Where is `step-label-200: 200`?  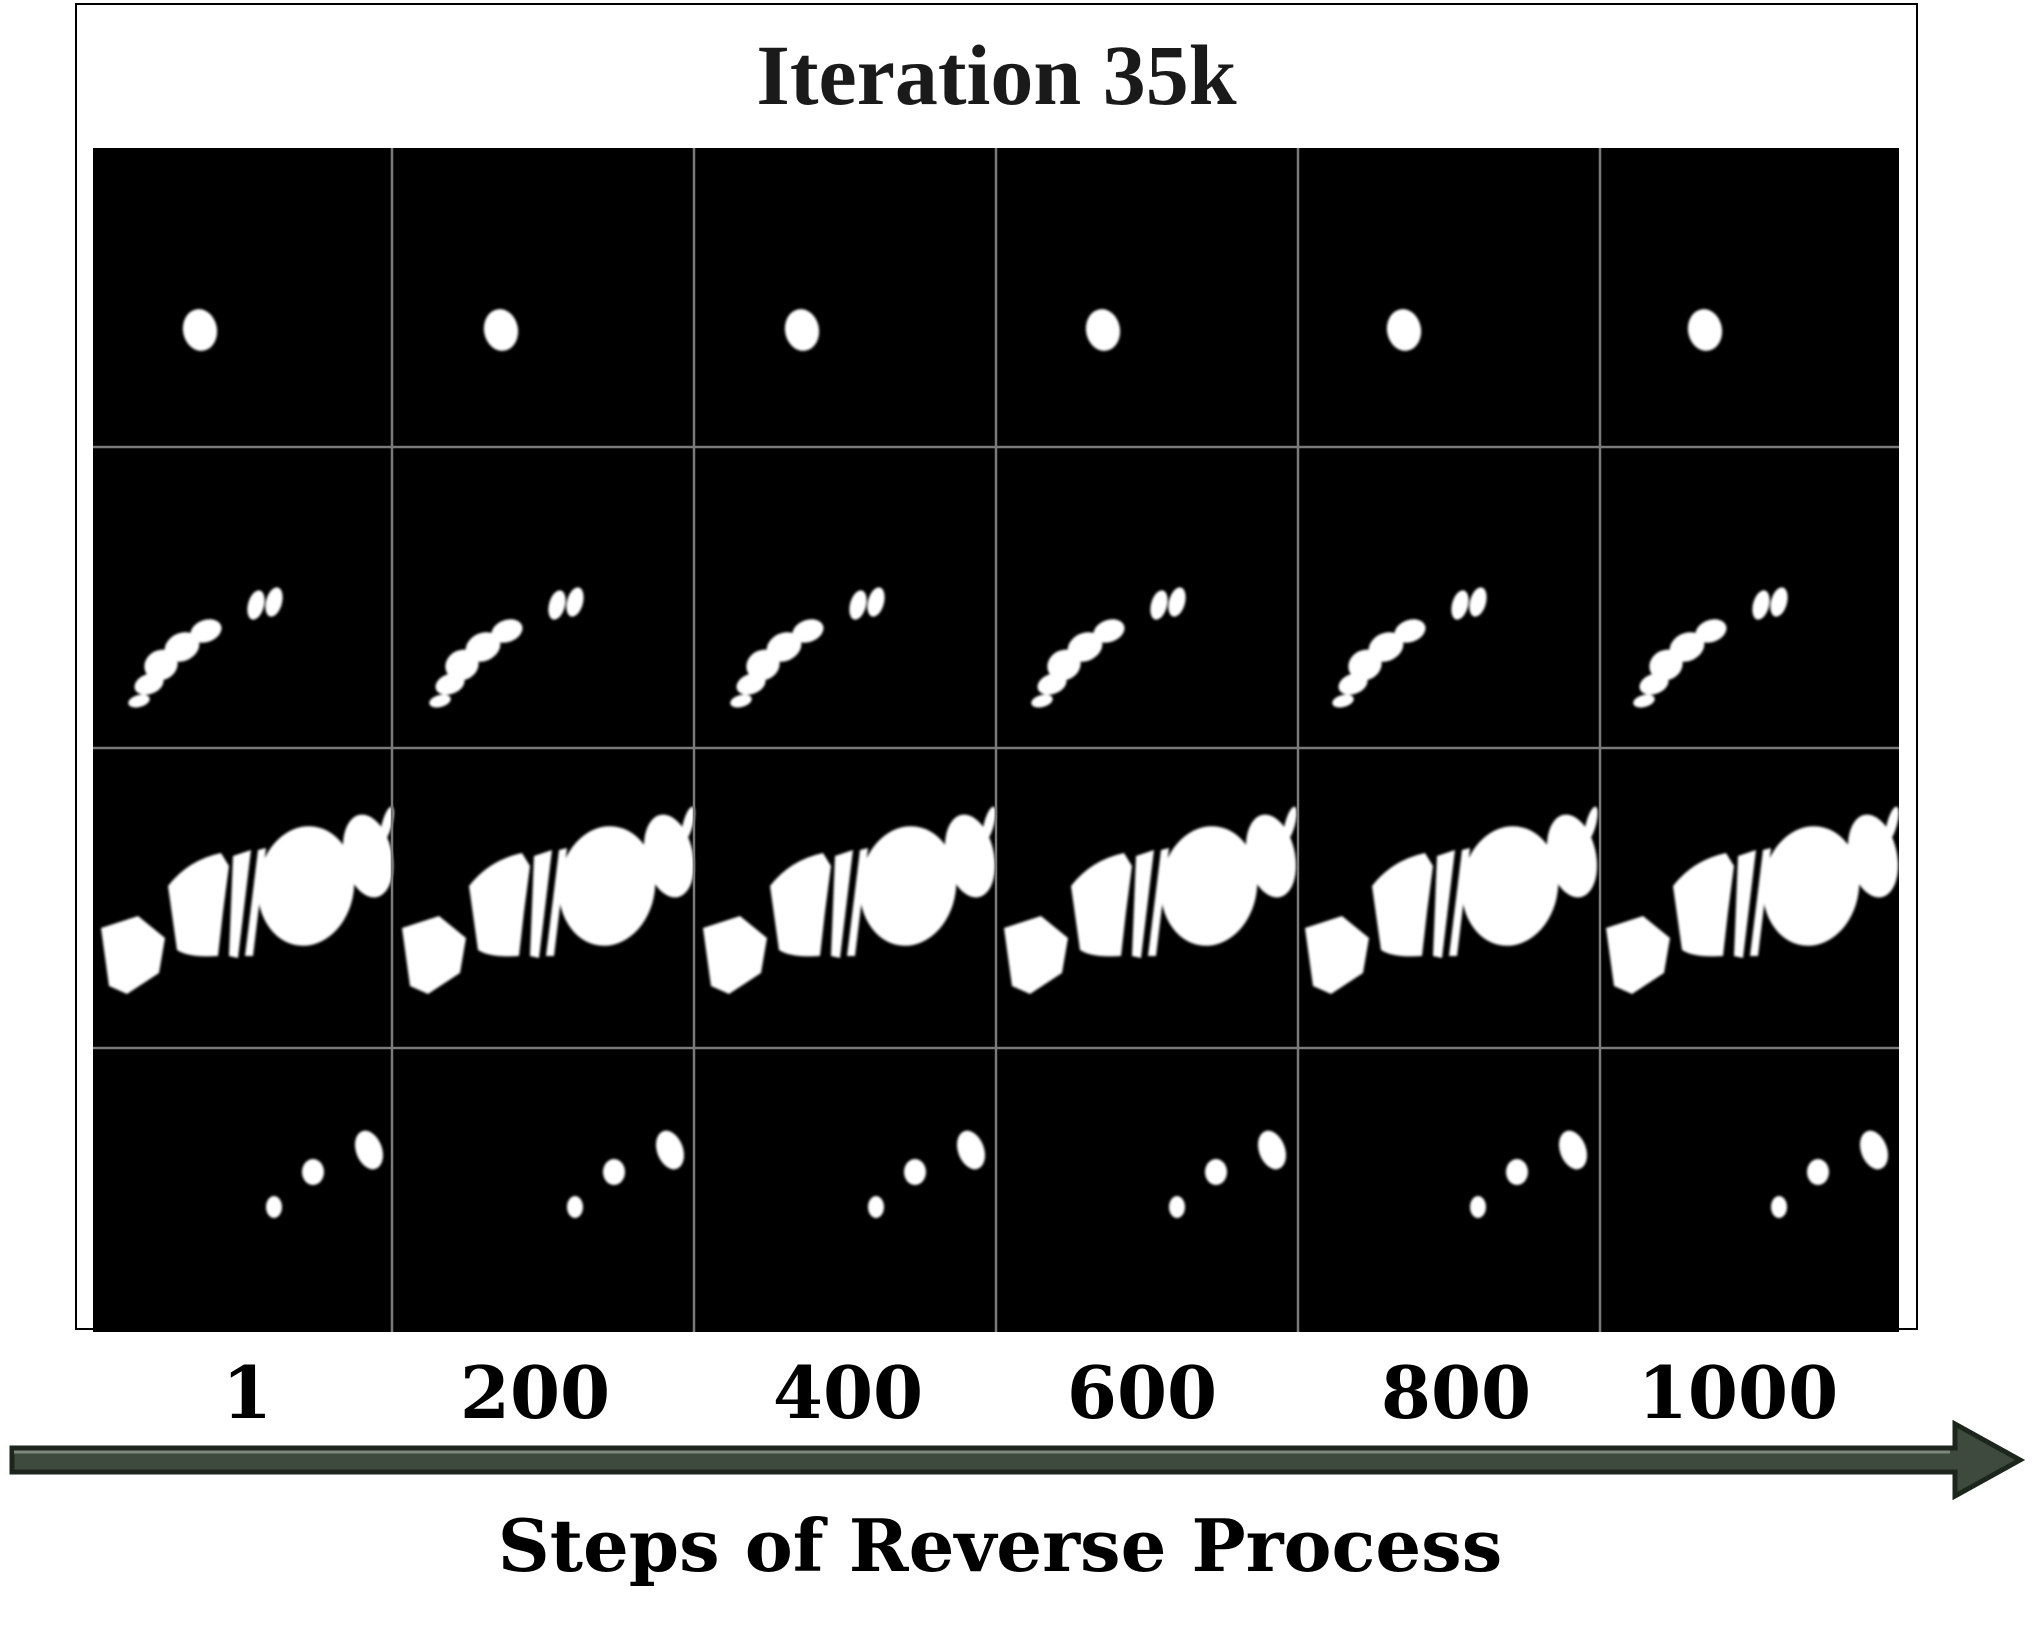
step-label-200: 200 is located at coordinates (535, 1392).